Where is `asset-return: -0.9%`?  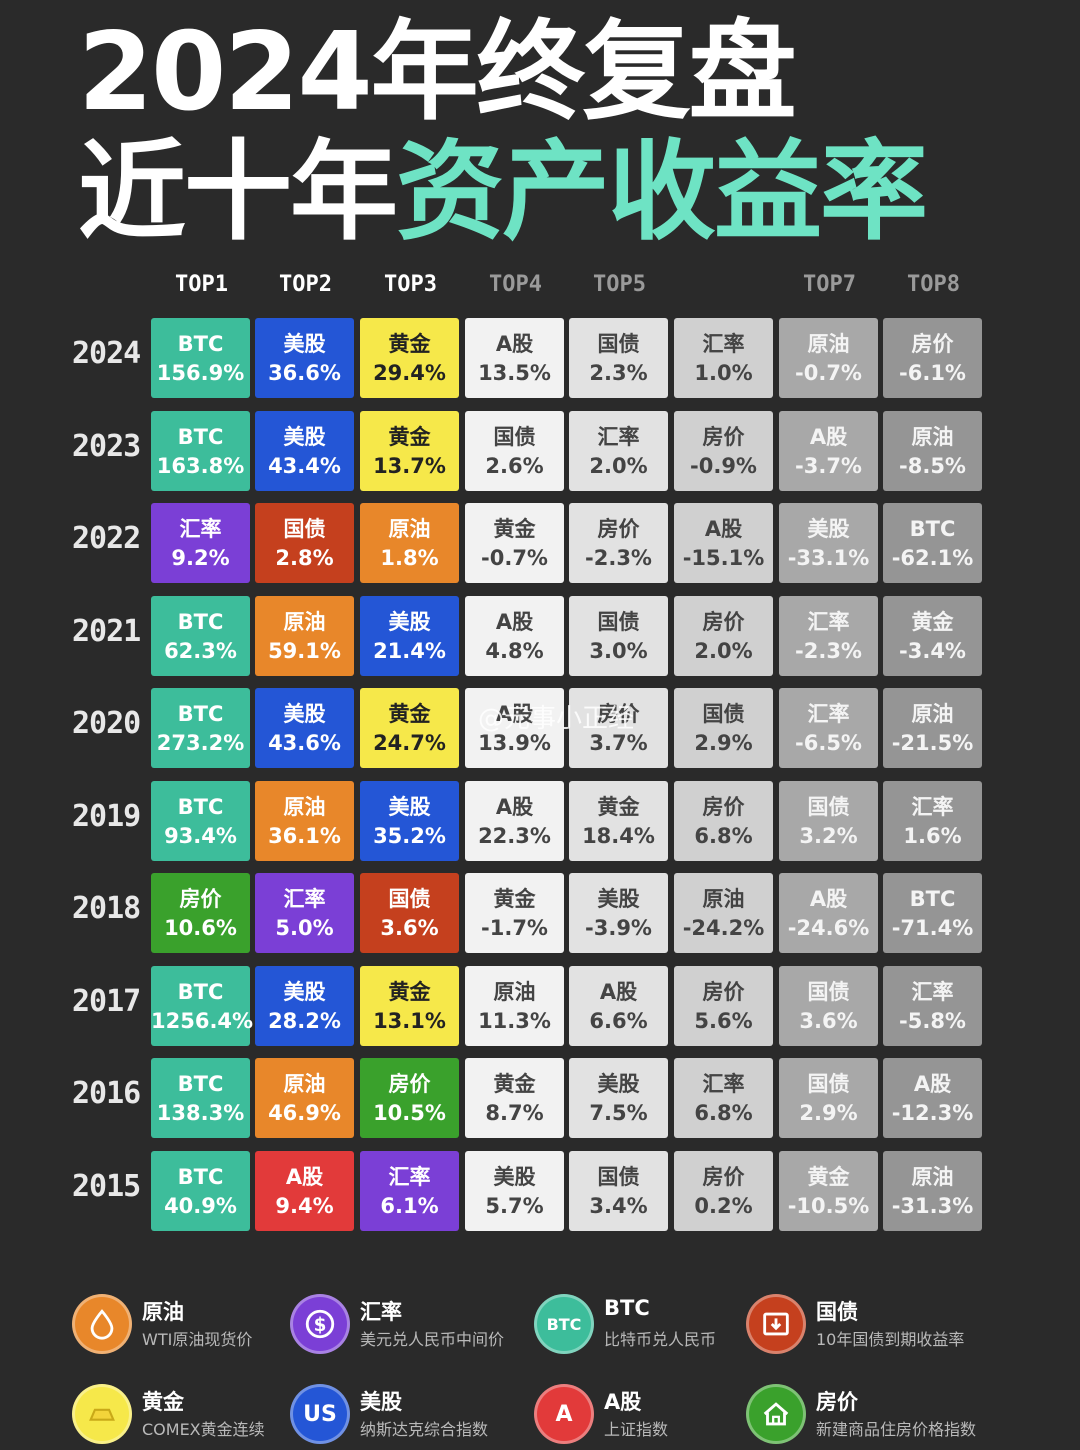 asset-return: -0.9% is located at coordinates (723, 465).